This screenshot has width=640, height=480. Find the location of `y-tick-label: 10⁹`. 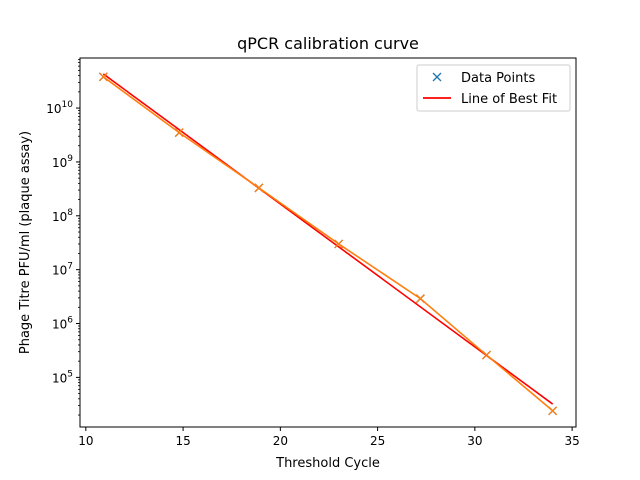

y-tick-label: 10⁹ is located at coordinates (62, 162).